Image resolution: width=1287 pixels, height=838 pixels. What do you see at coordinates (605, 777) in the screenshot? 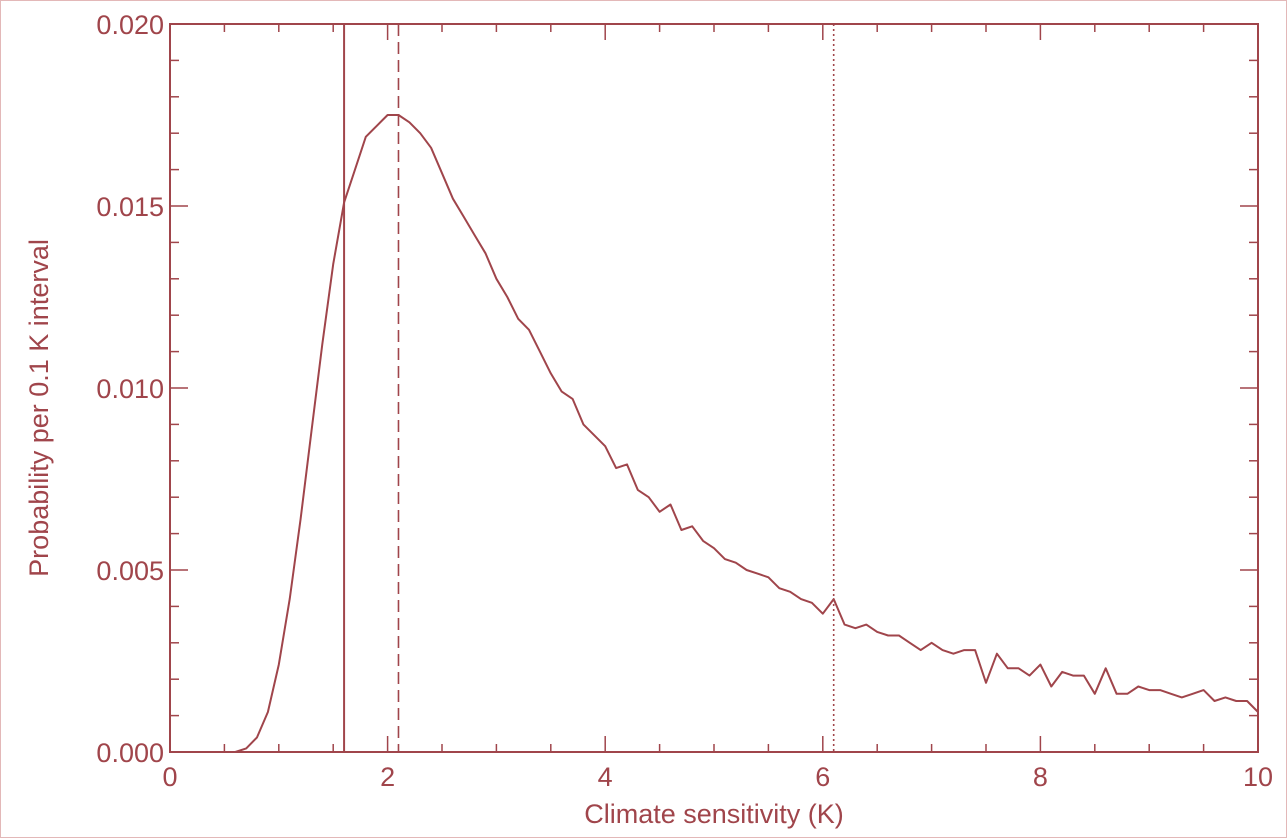
I see `x-tick-label: 4` at bounding box center [605, 777].